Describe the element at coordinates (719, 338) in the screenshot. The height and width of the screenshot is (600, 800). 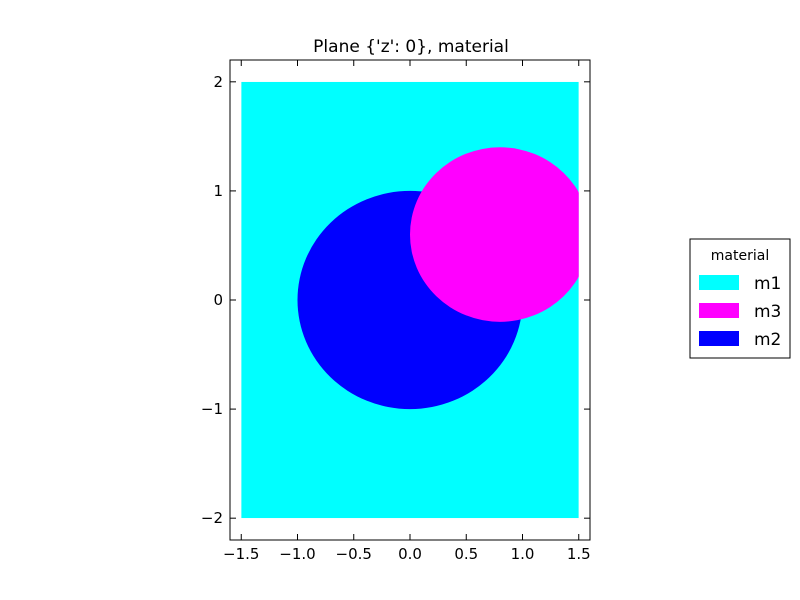
I see `legend-swatch-m2` at that location.